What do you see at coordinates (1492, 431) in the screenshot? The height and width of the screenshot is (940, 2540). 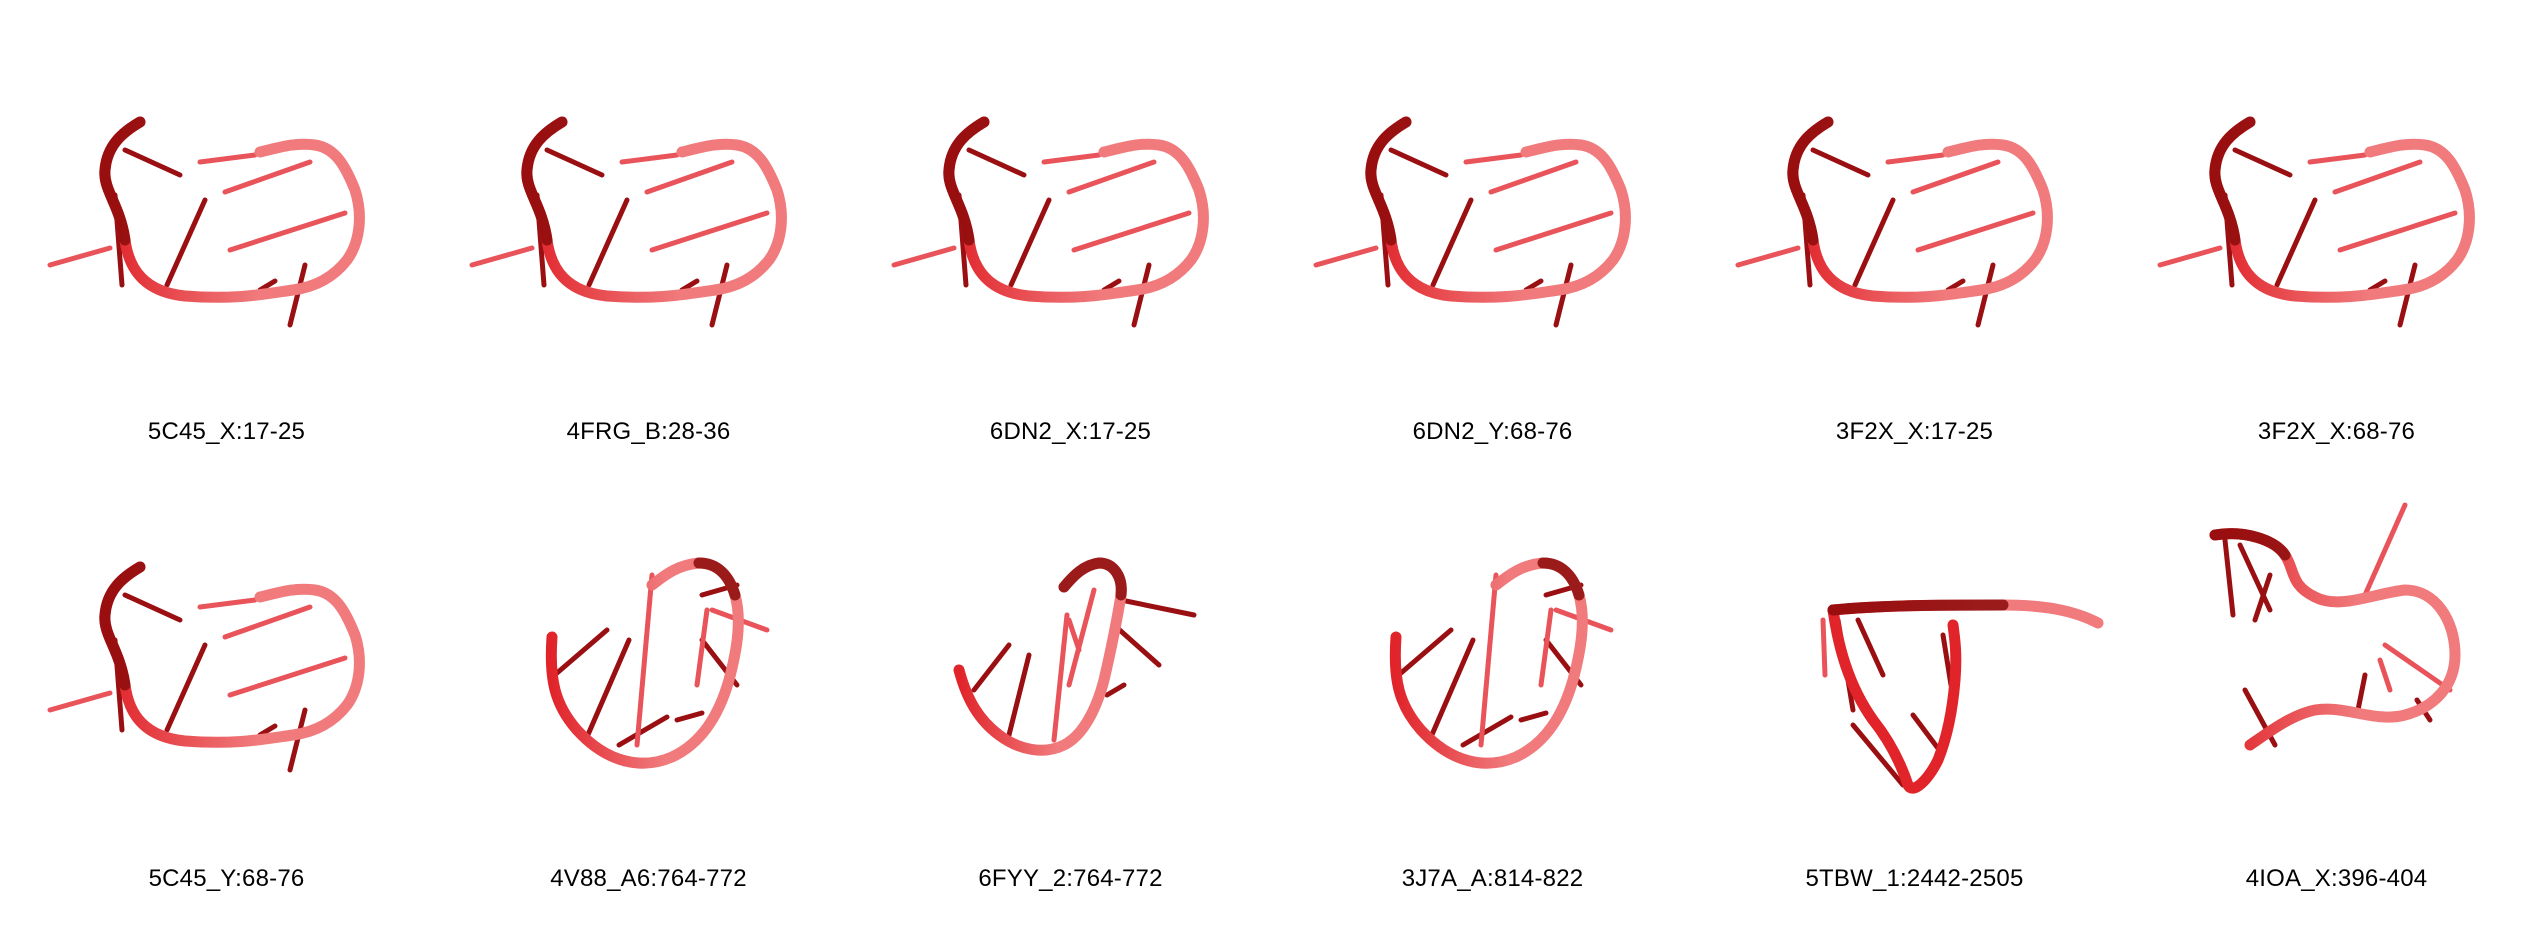 I see `structure-label: 6DN2_Y:68-76` at bounding box center [1492, 431].